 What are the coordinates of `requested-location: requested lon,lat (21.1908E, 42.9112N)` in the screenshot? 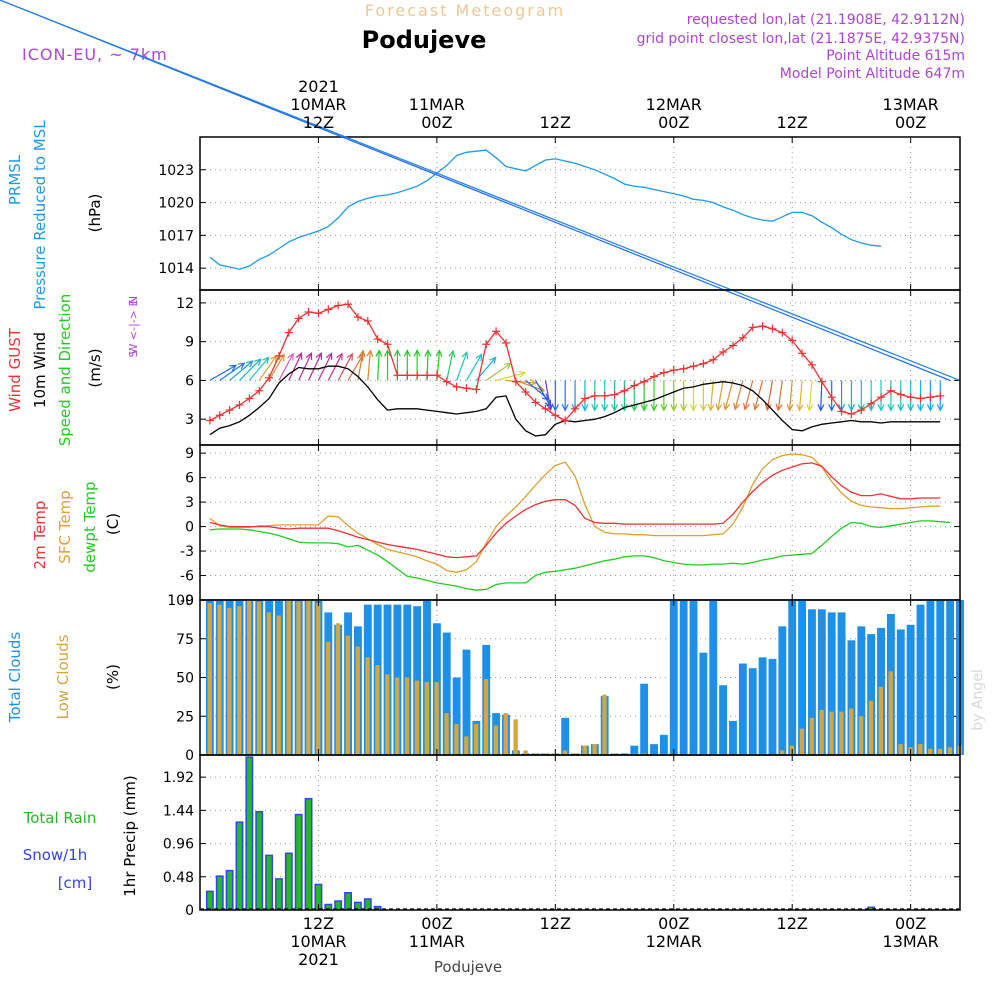 It's located at (826, 20).